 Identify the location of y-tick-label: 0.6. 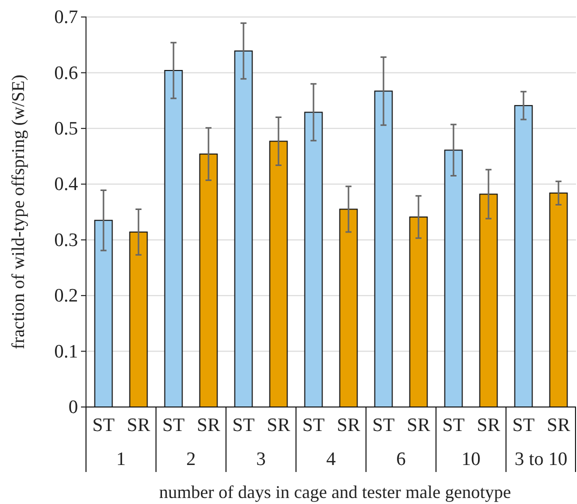
(66, 73).